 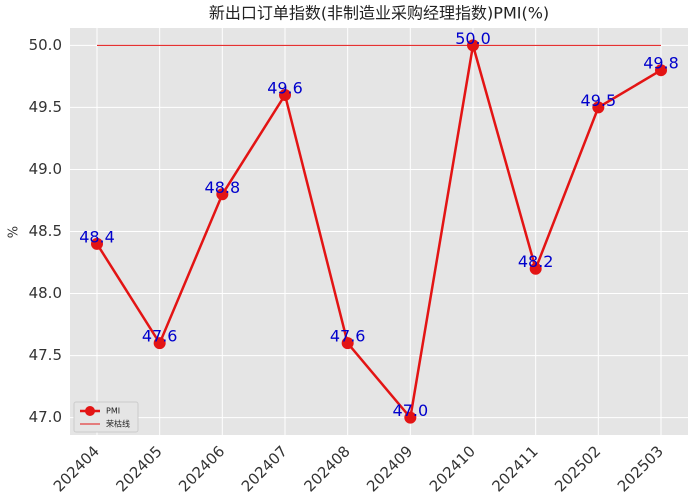 I want to click on legend-swatch, so click(x=90, y=411).